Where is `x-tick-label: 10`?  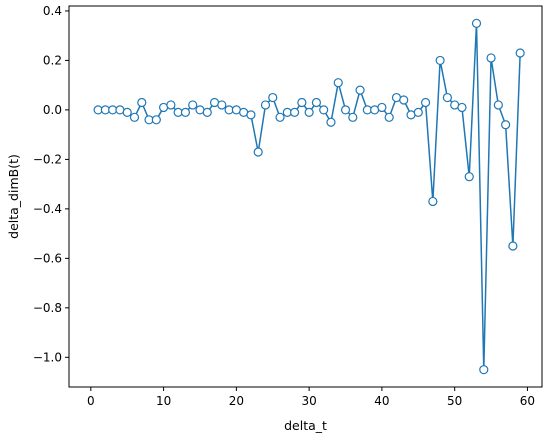
x-tick-label: 10 is located at coordinates (163, 401).